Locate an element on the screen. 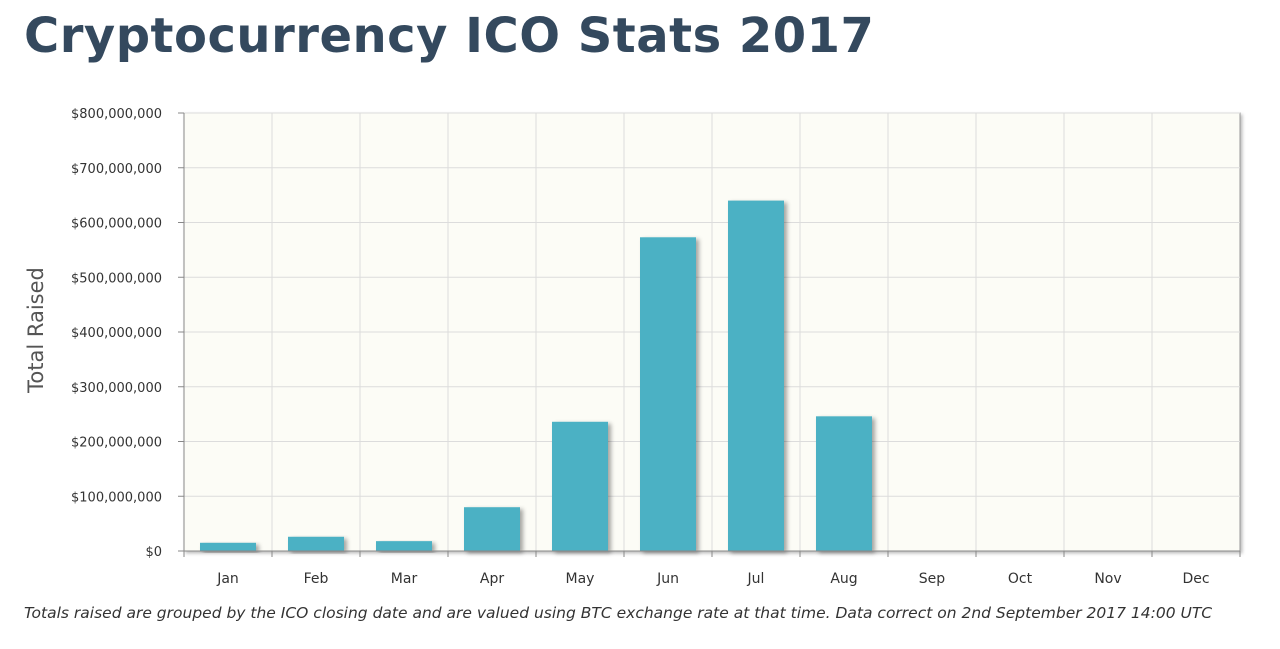 This screenshot has height=649, width=1280. bar-apr is located at coordinates (492, 529).